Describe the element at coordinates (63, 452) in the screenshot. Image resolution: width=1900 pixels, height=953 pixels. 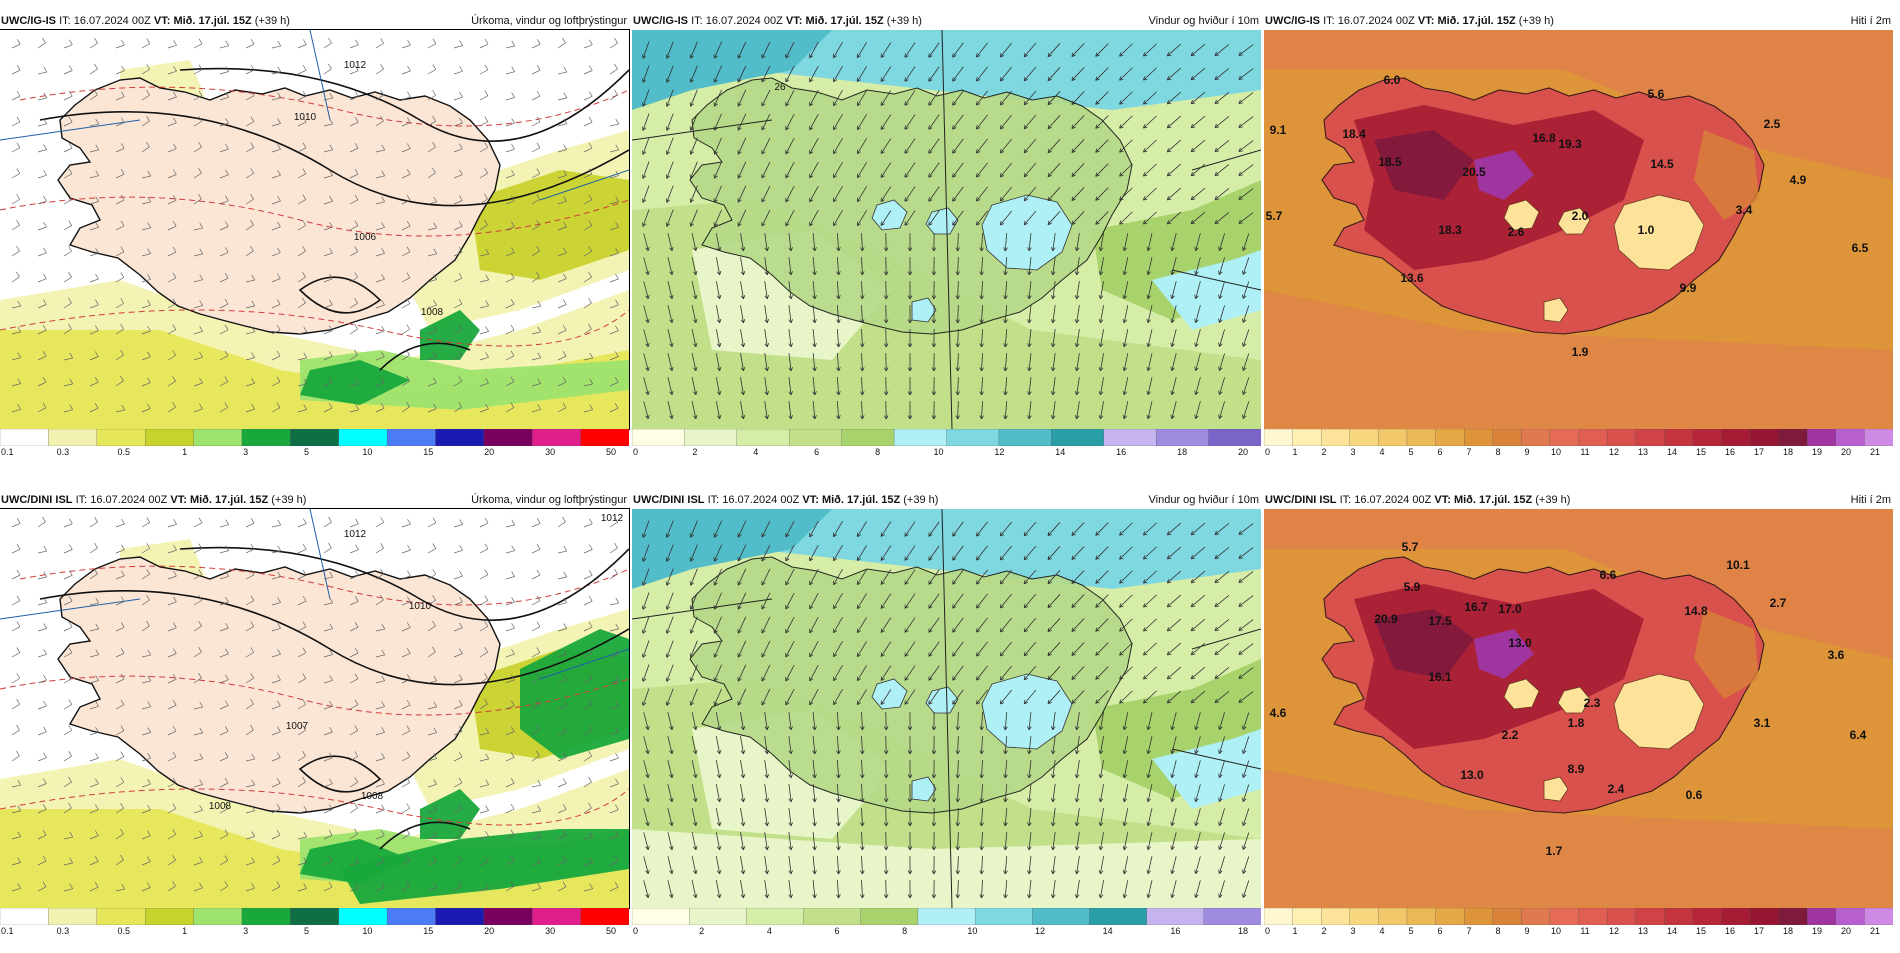
I see `colorbar-tick-label: 0.3` at that location.